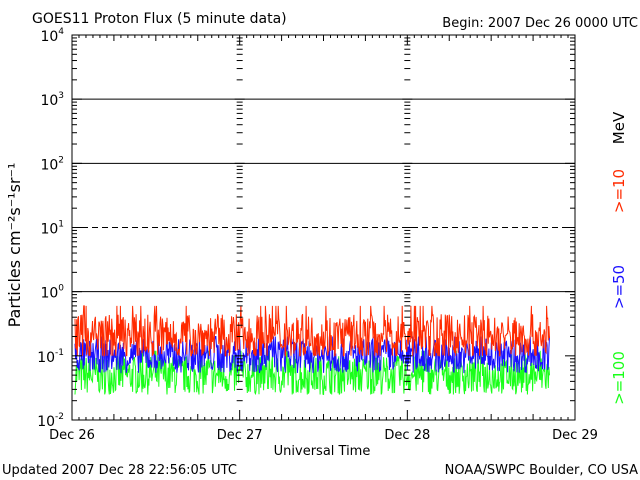 This screenshot has height=480, width=640. I want to click on x-tick-label: Dec 28, so click(407, 435).